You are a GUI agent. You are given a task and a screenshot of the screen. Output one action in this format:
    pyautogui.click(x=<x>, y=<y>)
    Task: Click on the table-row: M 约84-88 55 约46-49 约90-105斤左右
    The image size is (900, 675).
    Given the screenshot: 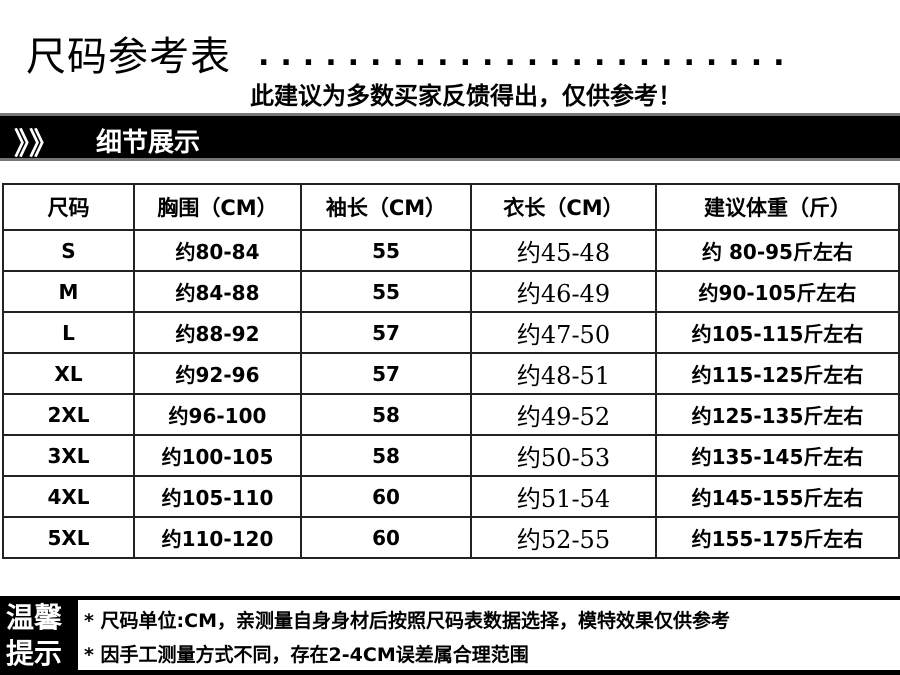 What is the action you would take?
    pyautogui.click(x=451, y=291)
    